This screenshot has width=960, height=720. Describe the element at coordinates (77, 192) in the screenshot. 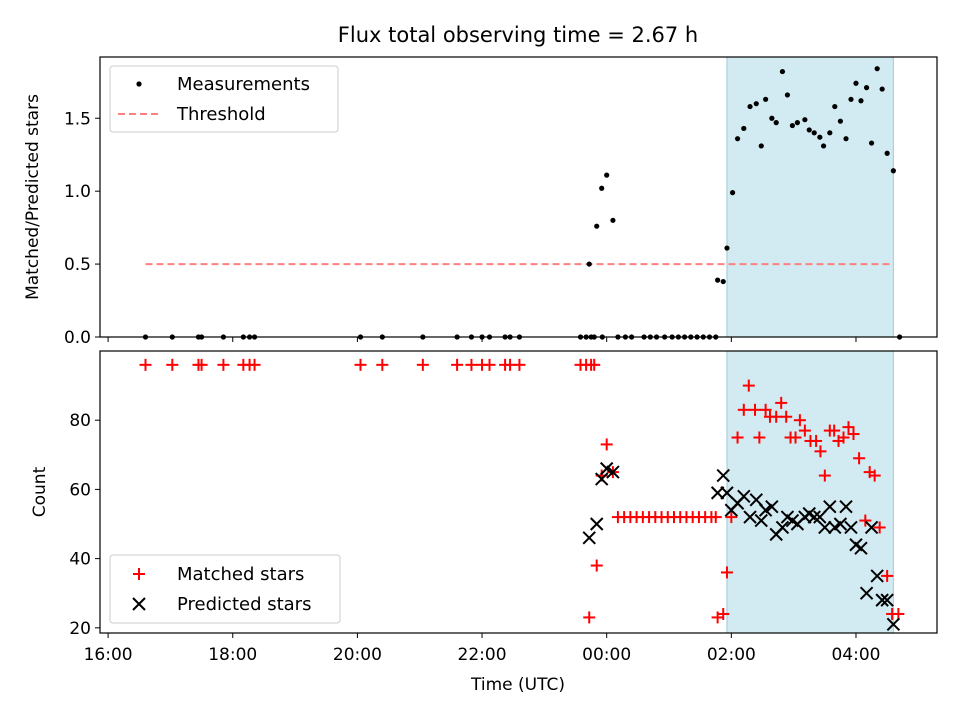

I see `top-y-tick-label: 1.0` at that location.